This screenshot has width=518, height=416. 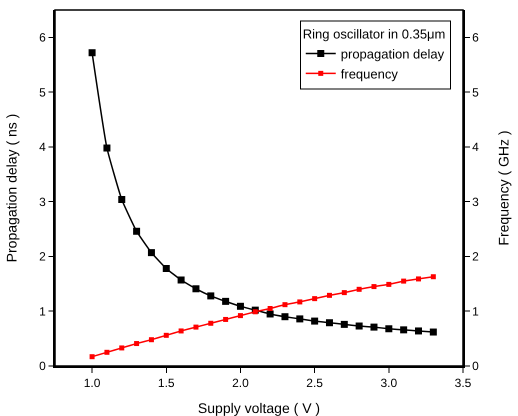 What do you see at coordinates (259, 408) in the screenshot?
I see `x-axis-title: Supply voltage ( V )` at bounding box center [259, 408].